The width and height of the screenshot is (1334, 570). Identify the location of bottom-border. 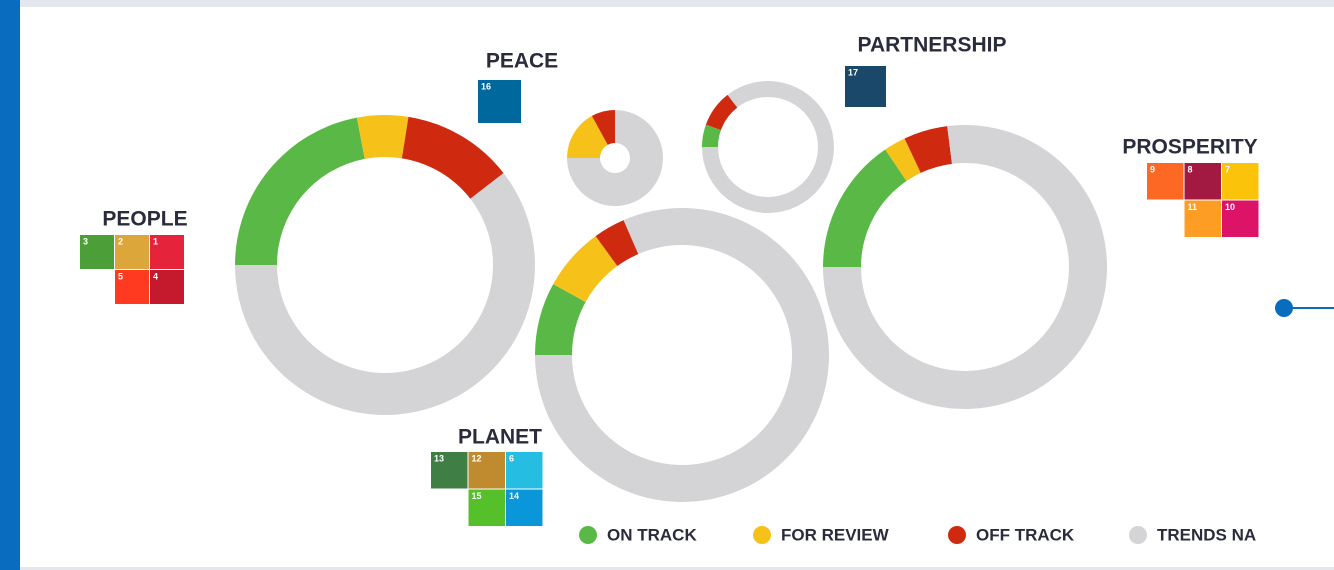
(677, 568).